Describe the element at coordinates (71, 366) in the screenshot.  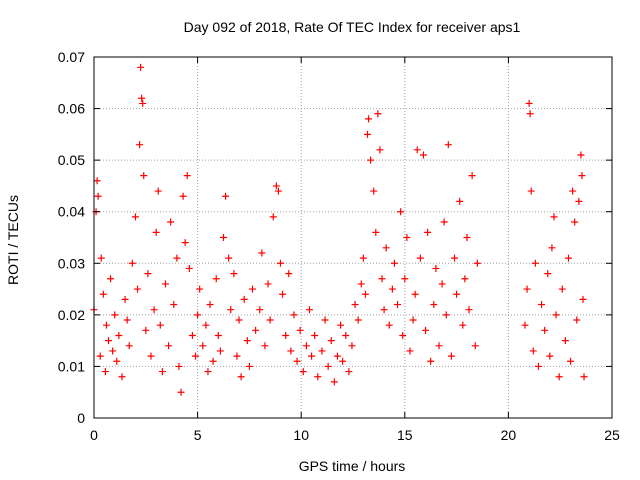
I see `y-tick-label: 0.01` at that location.